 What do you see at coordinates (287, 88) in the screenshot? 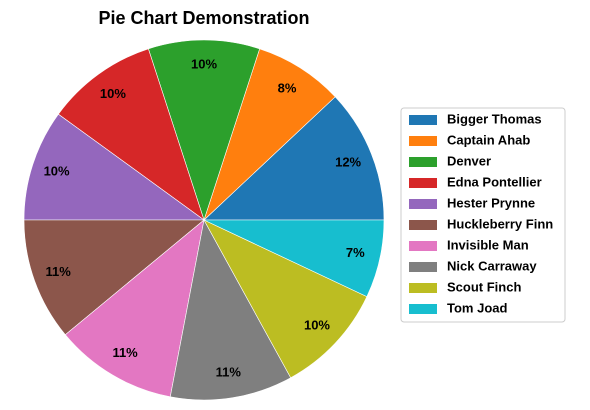
I see `pie-slice-label: 8%` at bounding box center [287, 88].